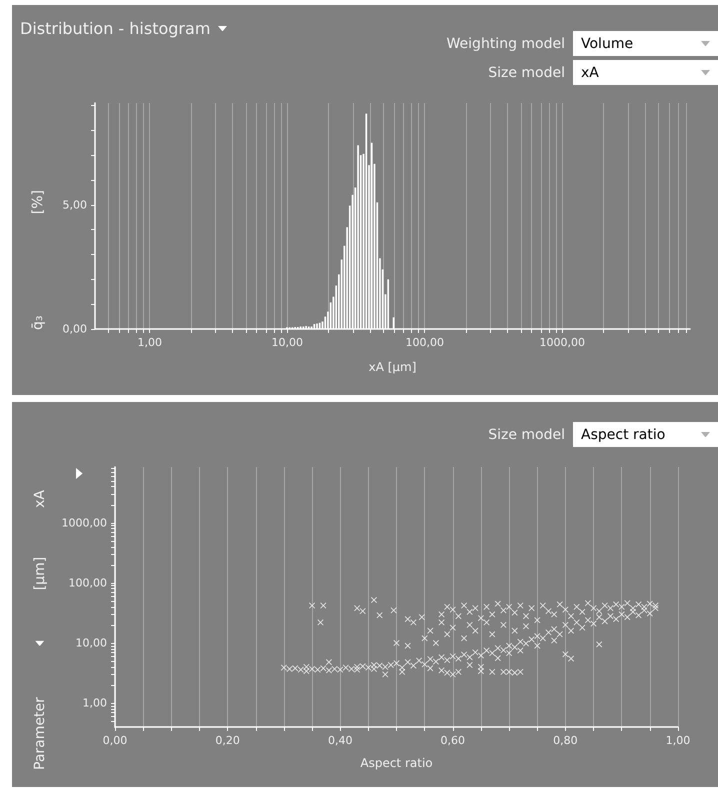 The image size is (718, 791). I want to click on x-tick-label: 100,00, so click(424, 342).